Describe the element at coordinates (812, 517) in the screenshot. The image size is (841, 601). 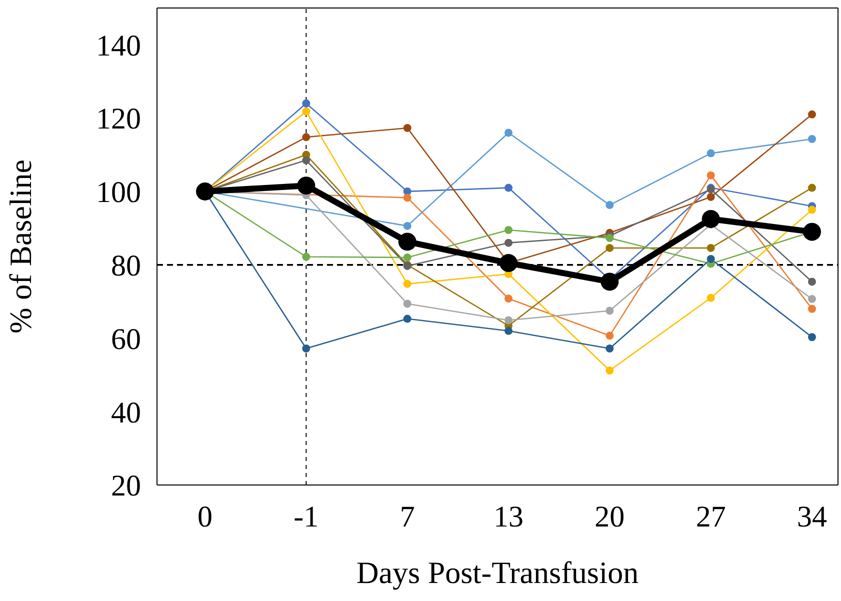
I see `x-tick-label: 34` at that location.